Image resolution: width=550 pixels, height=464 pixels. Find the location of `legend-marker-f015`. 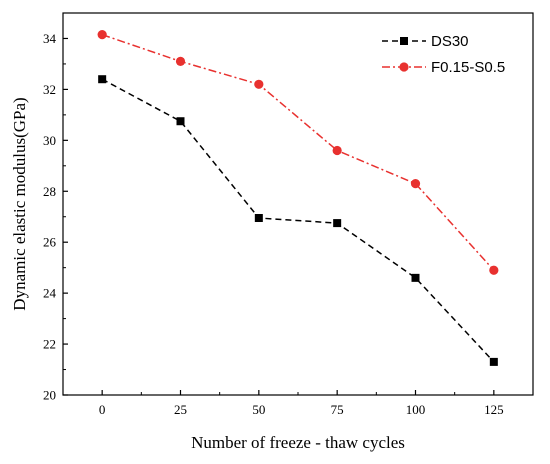

legend-marker-f015 is located at coordinates (404, 67).